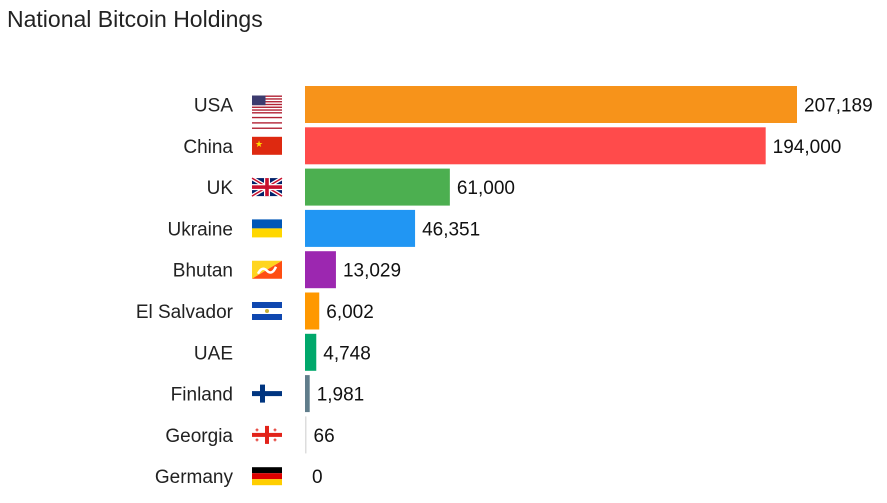 Image resolution: width=887 pixels, height=503 pixels. What do you see at coordinates (451, 229) in the screenshot?
I see `value-label-ukraine: 46,351` at bounding box center [451, 229].